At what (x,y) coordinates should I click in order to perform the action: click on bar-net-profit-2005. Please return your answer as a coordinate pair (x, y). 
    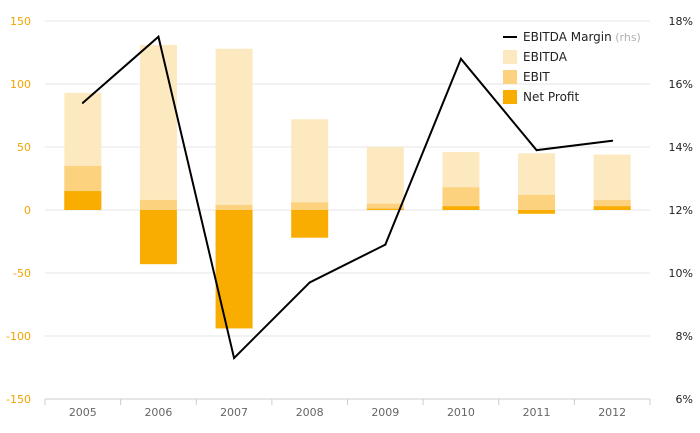
    Looking at the image, I should click on (83, 200).